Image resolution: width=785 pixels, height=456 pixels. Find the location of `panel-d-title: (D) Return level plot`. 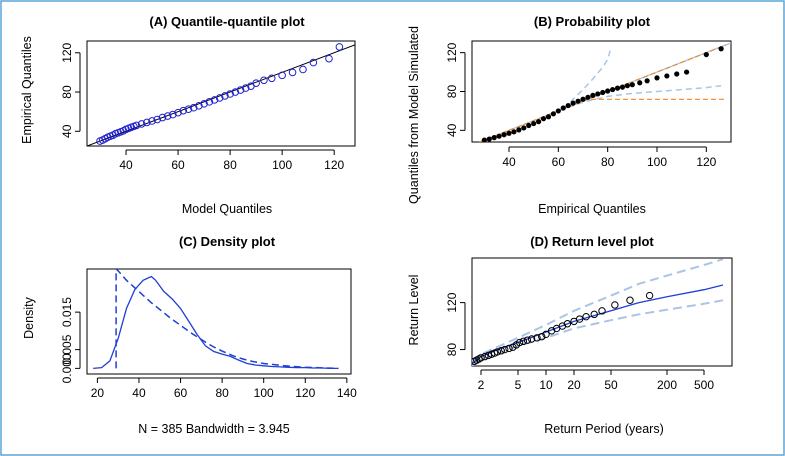

panel-d-title: (D) Return level plot is located at coordinates (592, 241).